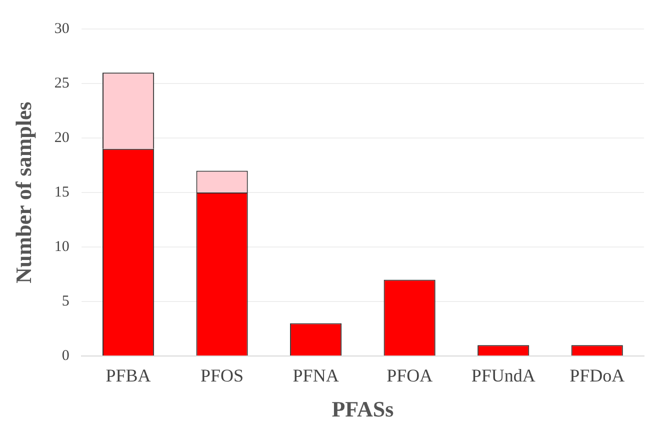 This screenshot has height=432, width=662. I want to click on y-tick-label: 30, so click(62, 28).